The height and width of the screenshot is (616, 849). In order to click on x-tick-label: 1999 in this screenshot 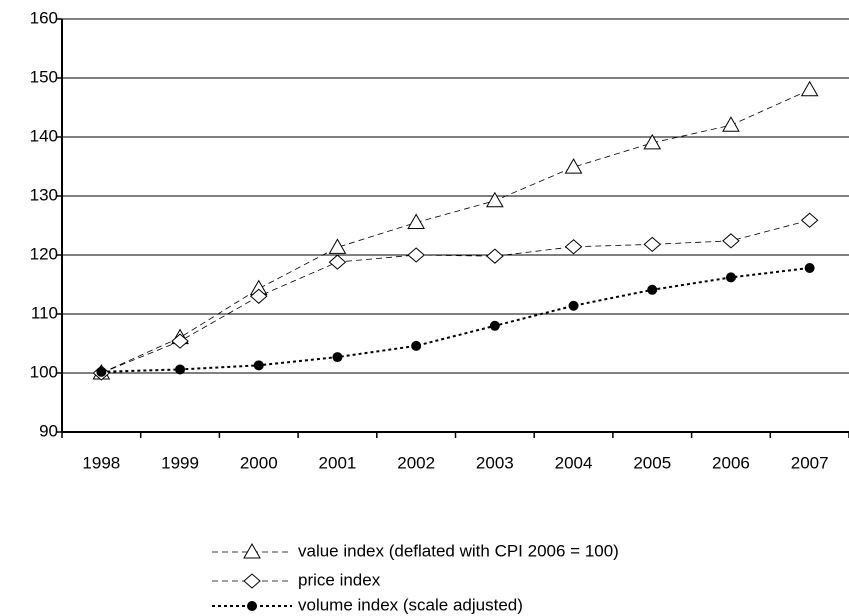, I will do `click(180, 462)`.